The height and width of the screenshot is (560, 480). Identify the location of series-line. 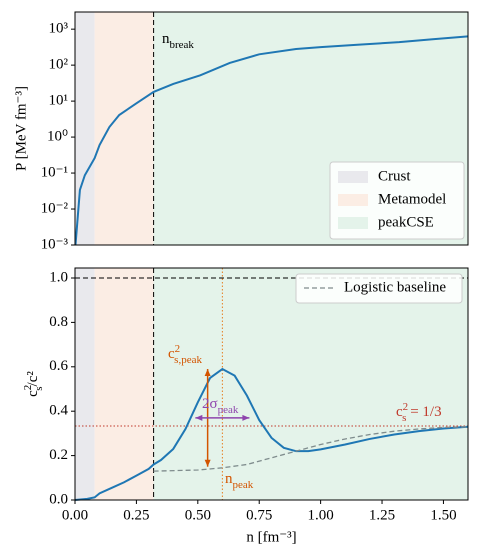
(311, 449).